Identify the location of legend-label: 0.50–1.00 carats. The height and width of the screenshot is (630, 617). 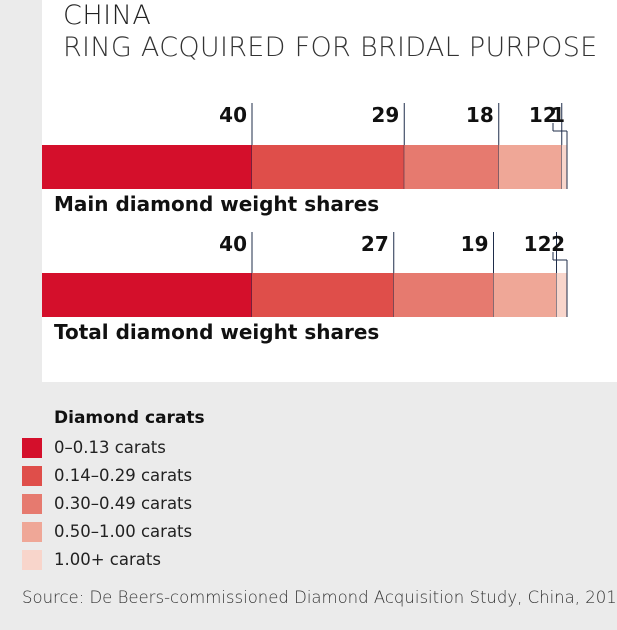
(123, 531).